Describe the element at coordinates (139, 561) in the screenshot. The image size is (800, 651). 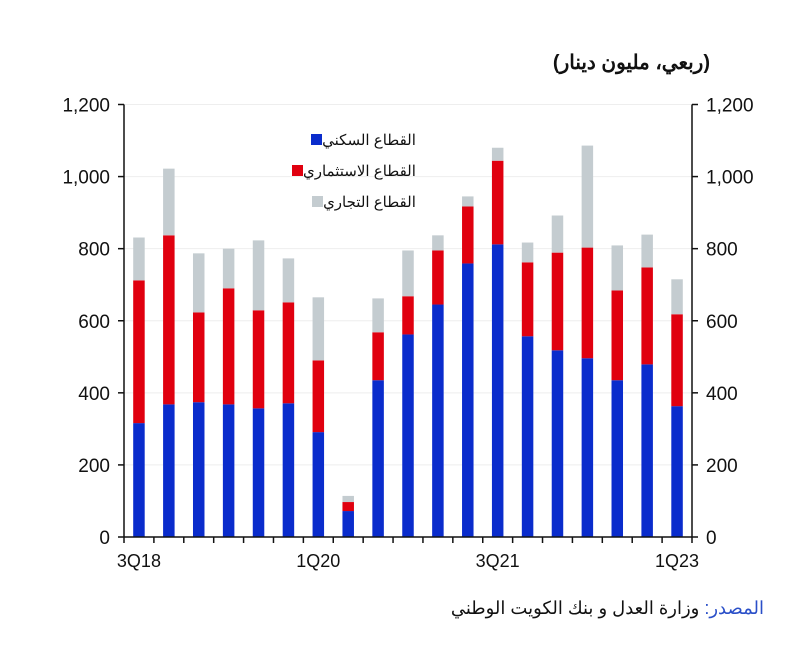
I see `x-tick-label: 3Q18` at that location.